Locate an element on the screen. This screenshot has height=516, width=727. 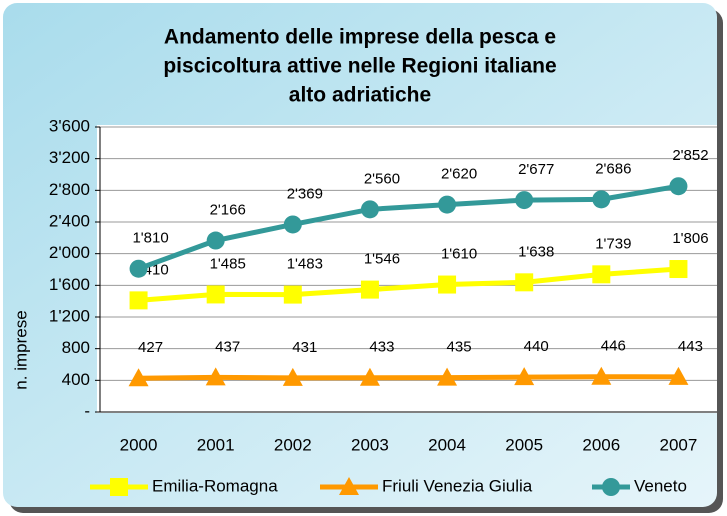
data-label: 1'810 is located at coordinates (150, 238).